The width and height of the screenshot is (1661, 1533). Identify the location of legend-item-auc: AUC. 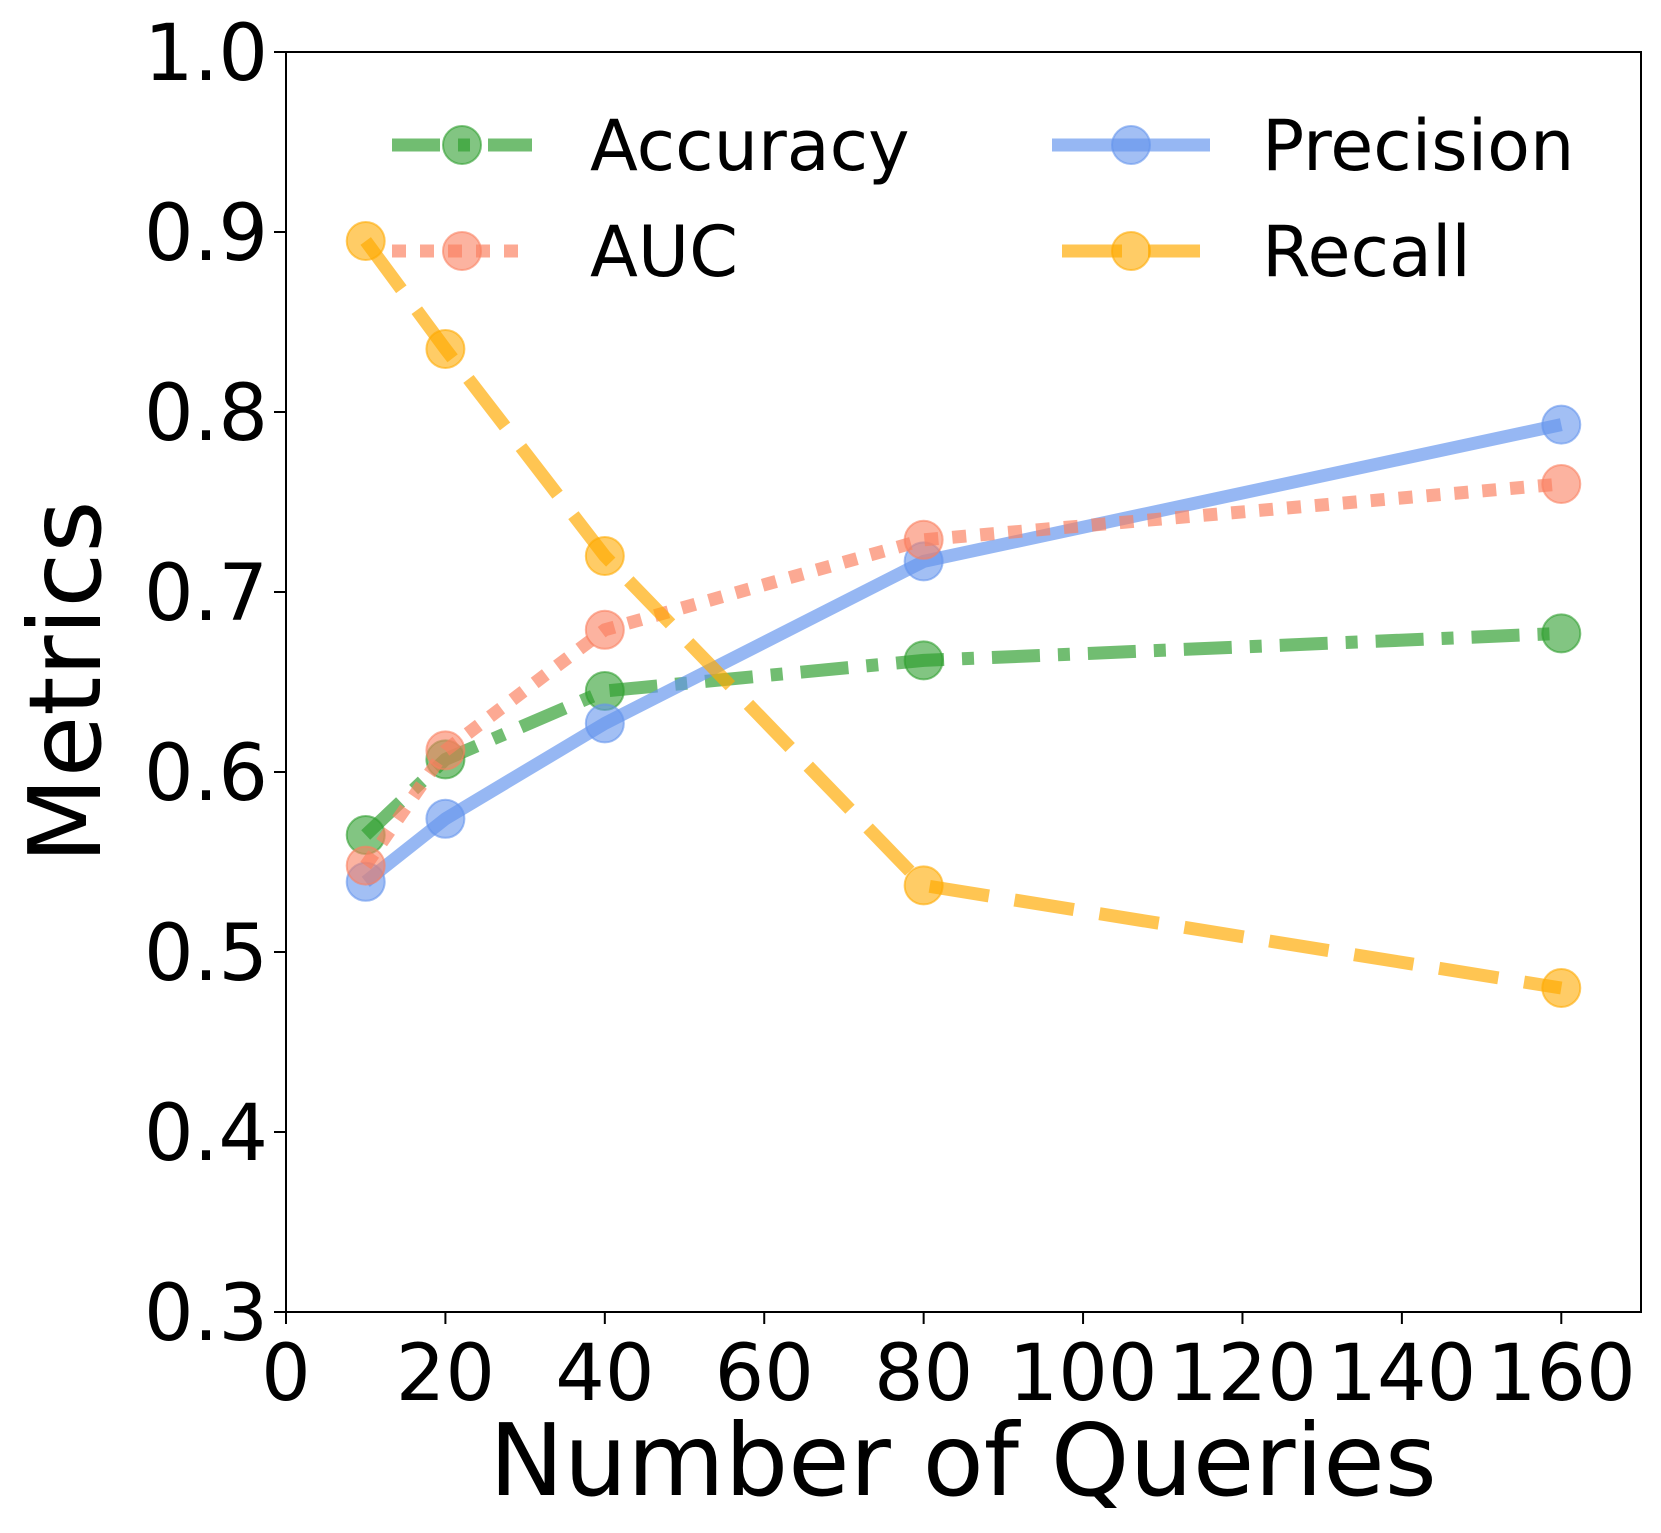
(565, 252).